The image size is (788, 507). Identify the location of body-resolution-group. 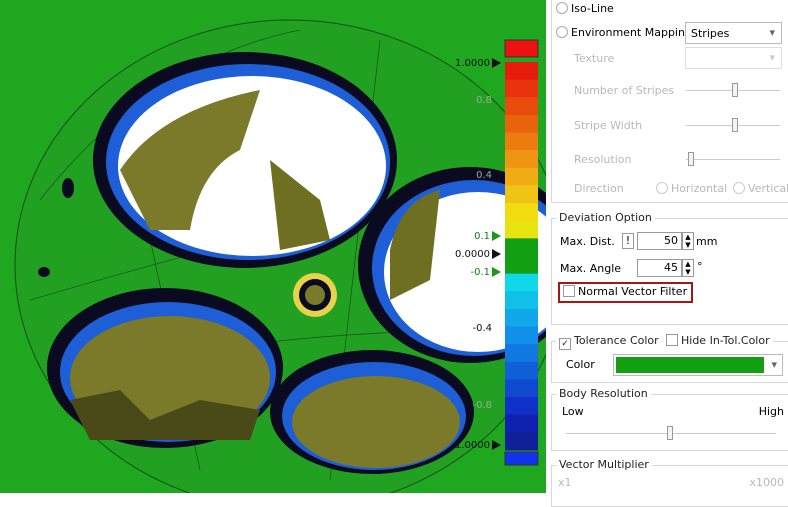
(669, 422).